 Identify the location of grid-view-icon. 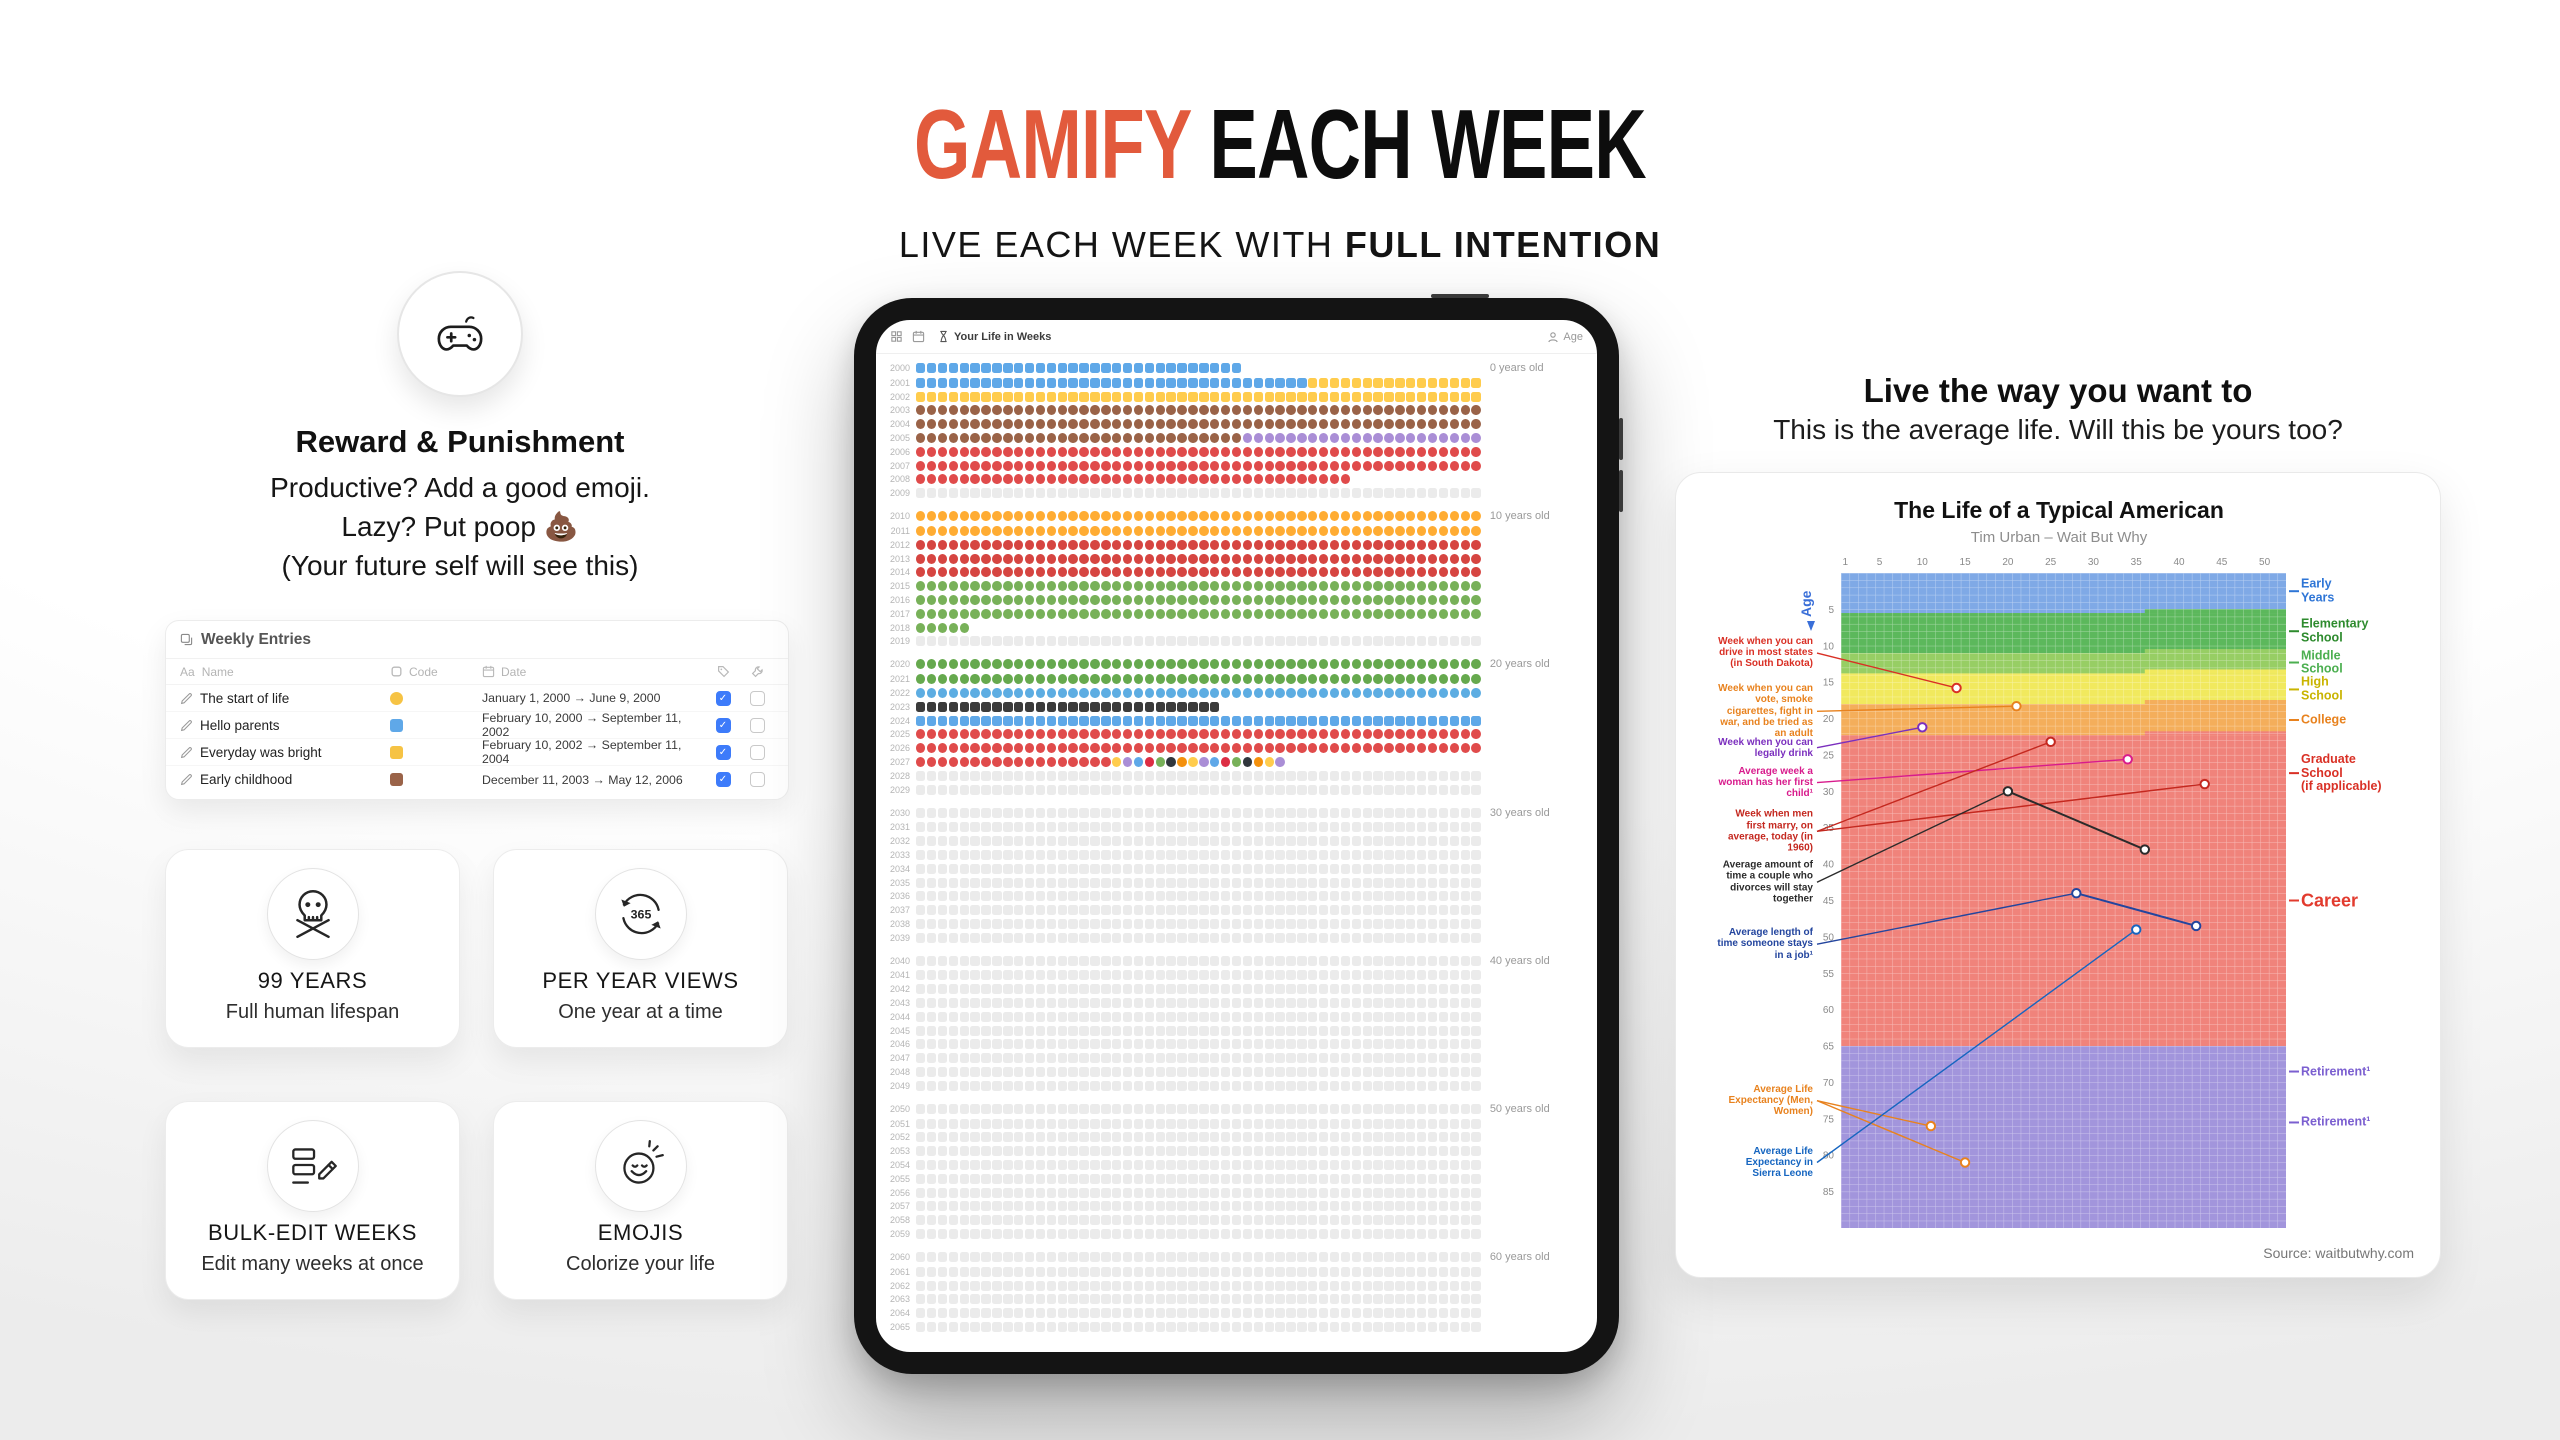
(896, 336).